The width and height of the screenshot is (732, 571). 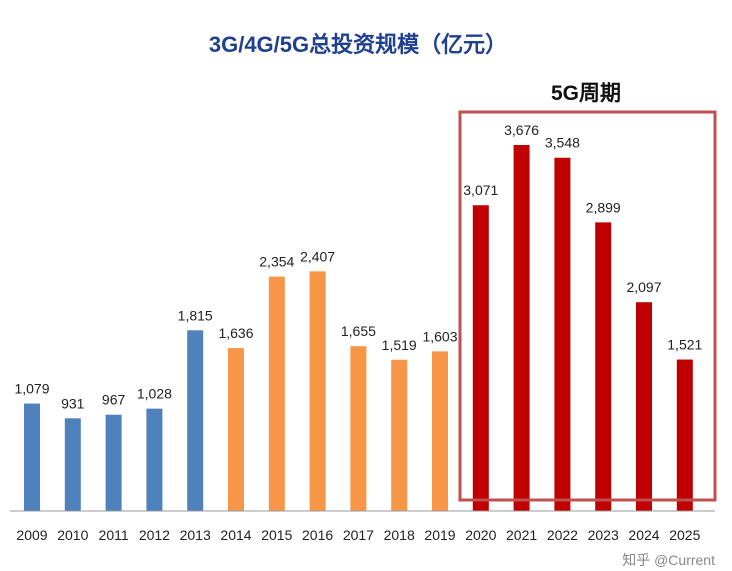 I want to click on bar-2016, so click(x=317, y=391).